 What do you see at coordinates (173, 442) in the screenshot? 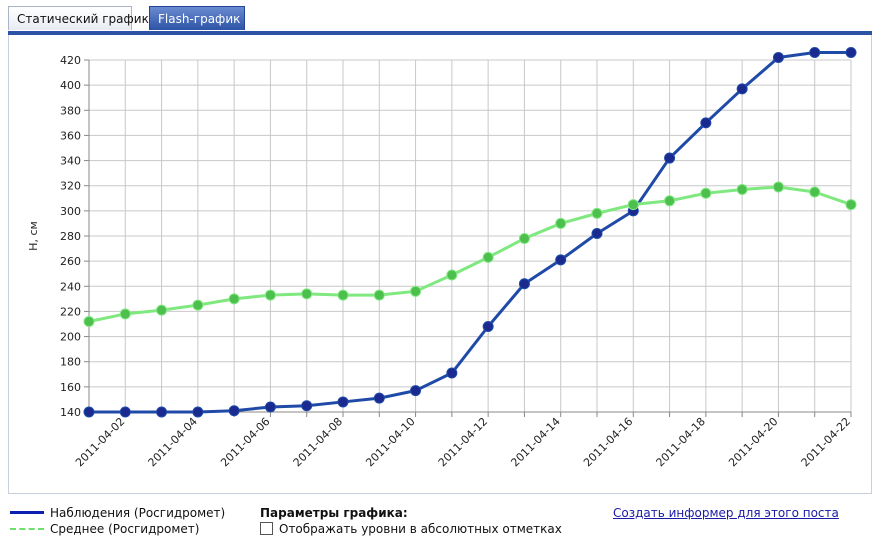
I see `x-tick-label: 2011-04-04` at bounding box center [173, 442].